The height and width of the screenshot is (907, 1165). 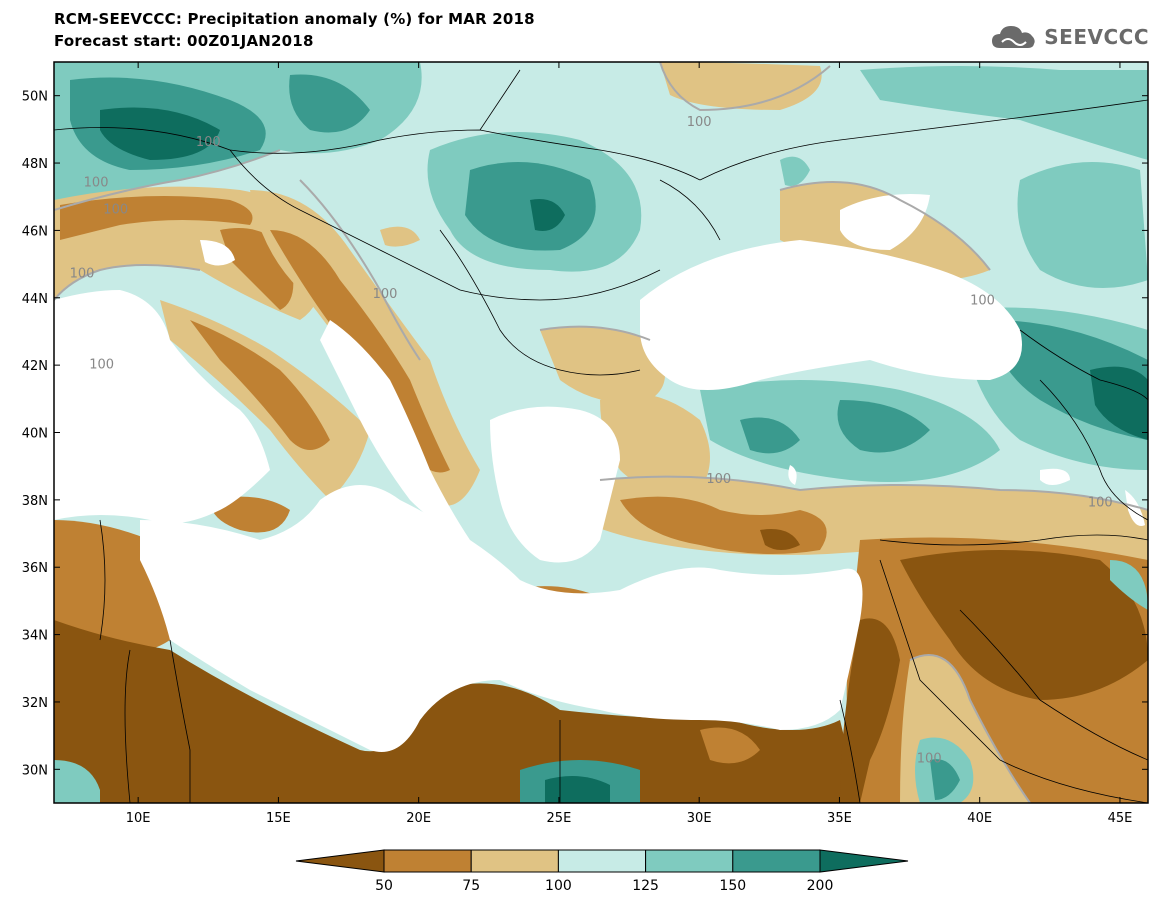 I want to click on field-wet-ne, so click(x=1004, y=113).